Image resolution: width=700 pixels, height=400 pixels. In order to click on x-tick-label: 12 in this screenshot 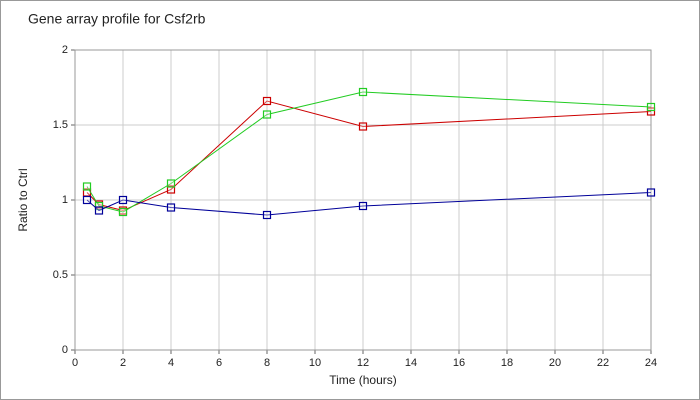, I will do `click(363, 363)`.